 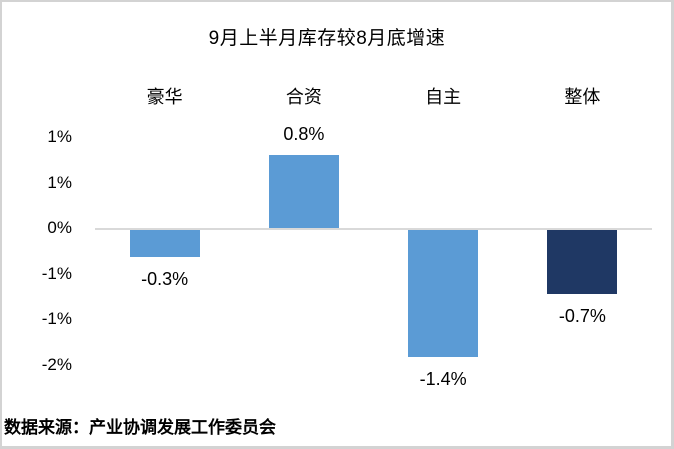 What do you see at coordinates (582, 315) in the screenshot?
I see `value-label: -0.7%` at bounding box center [582, 315].